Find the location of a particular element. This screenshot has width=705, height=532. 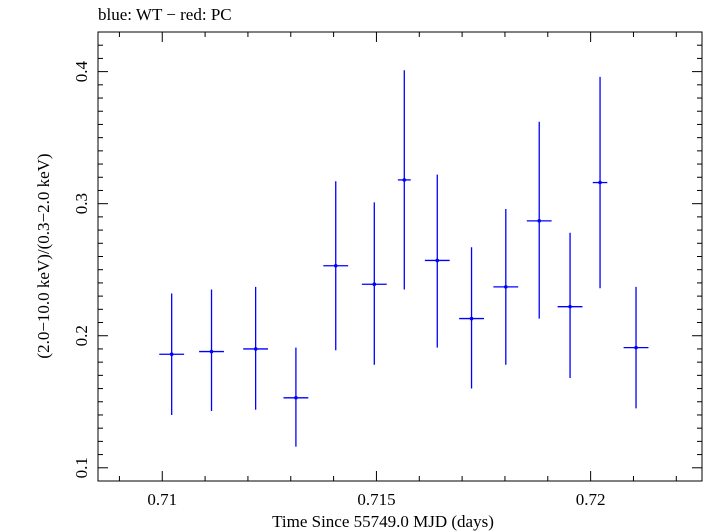

x-axis-label: Time Since 55749.0 MJD (days) is located at coordinates (383, 521).